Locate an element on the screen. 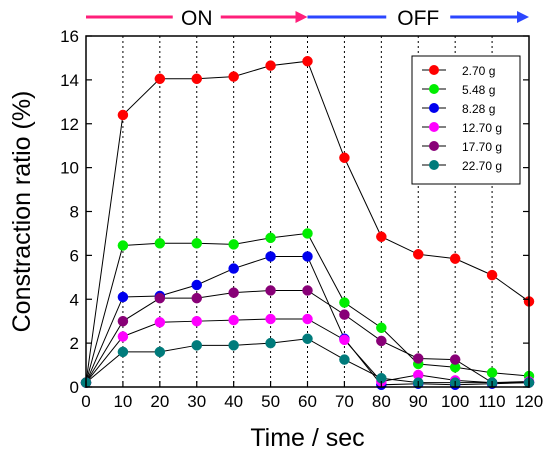 Image resolution: width=550 pixels, height=457 pixels. x-tick-label: 100 is located at coordinates (455, 401).